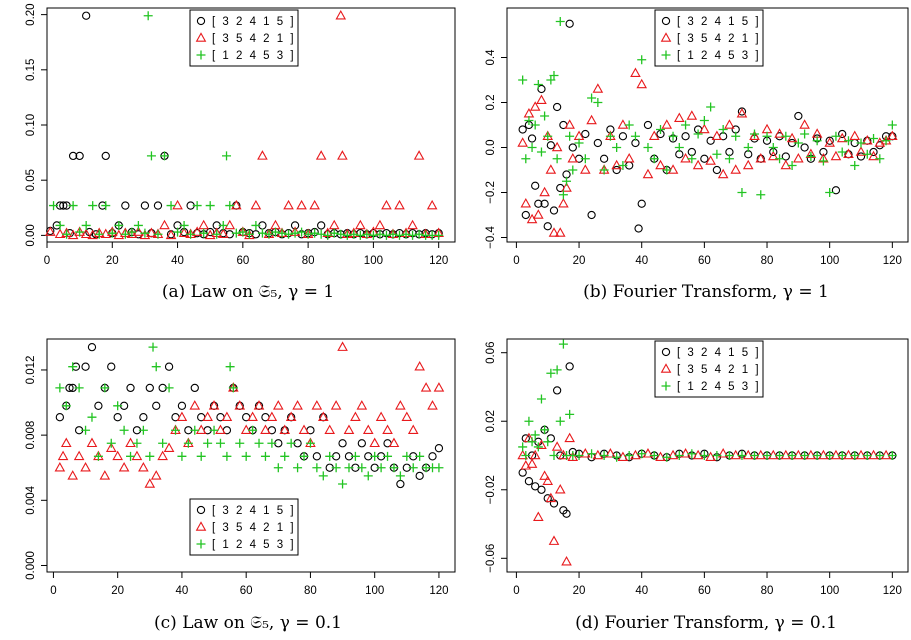 This screenshot has width=911, height=640. I want to click on x-tick-label: 60, so click(704, 591).